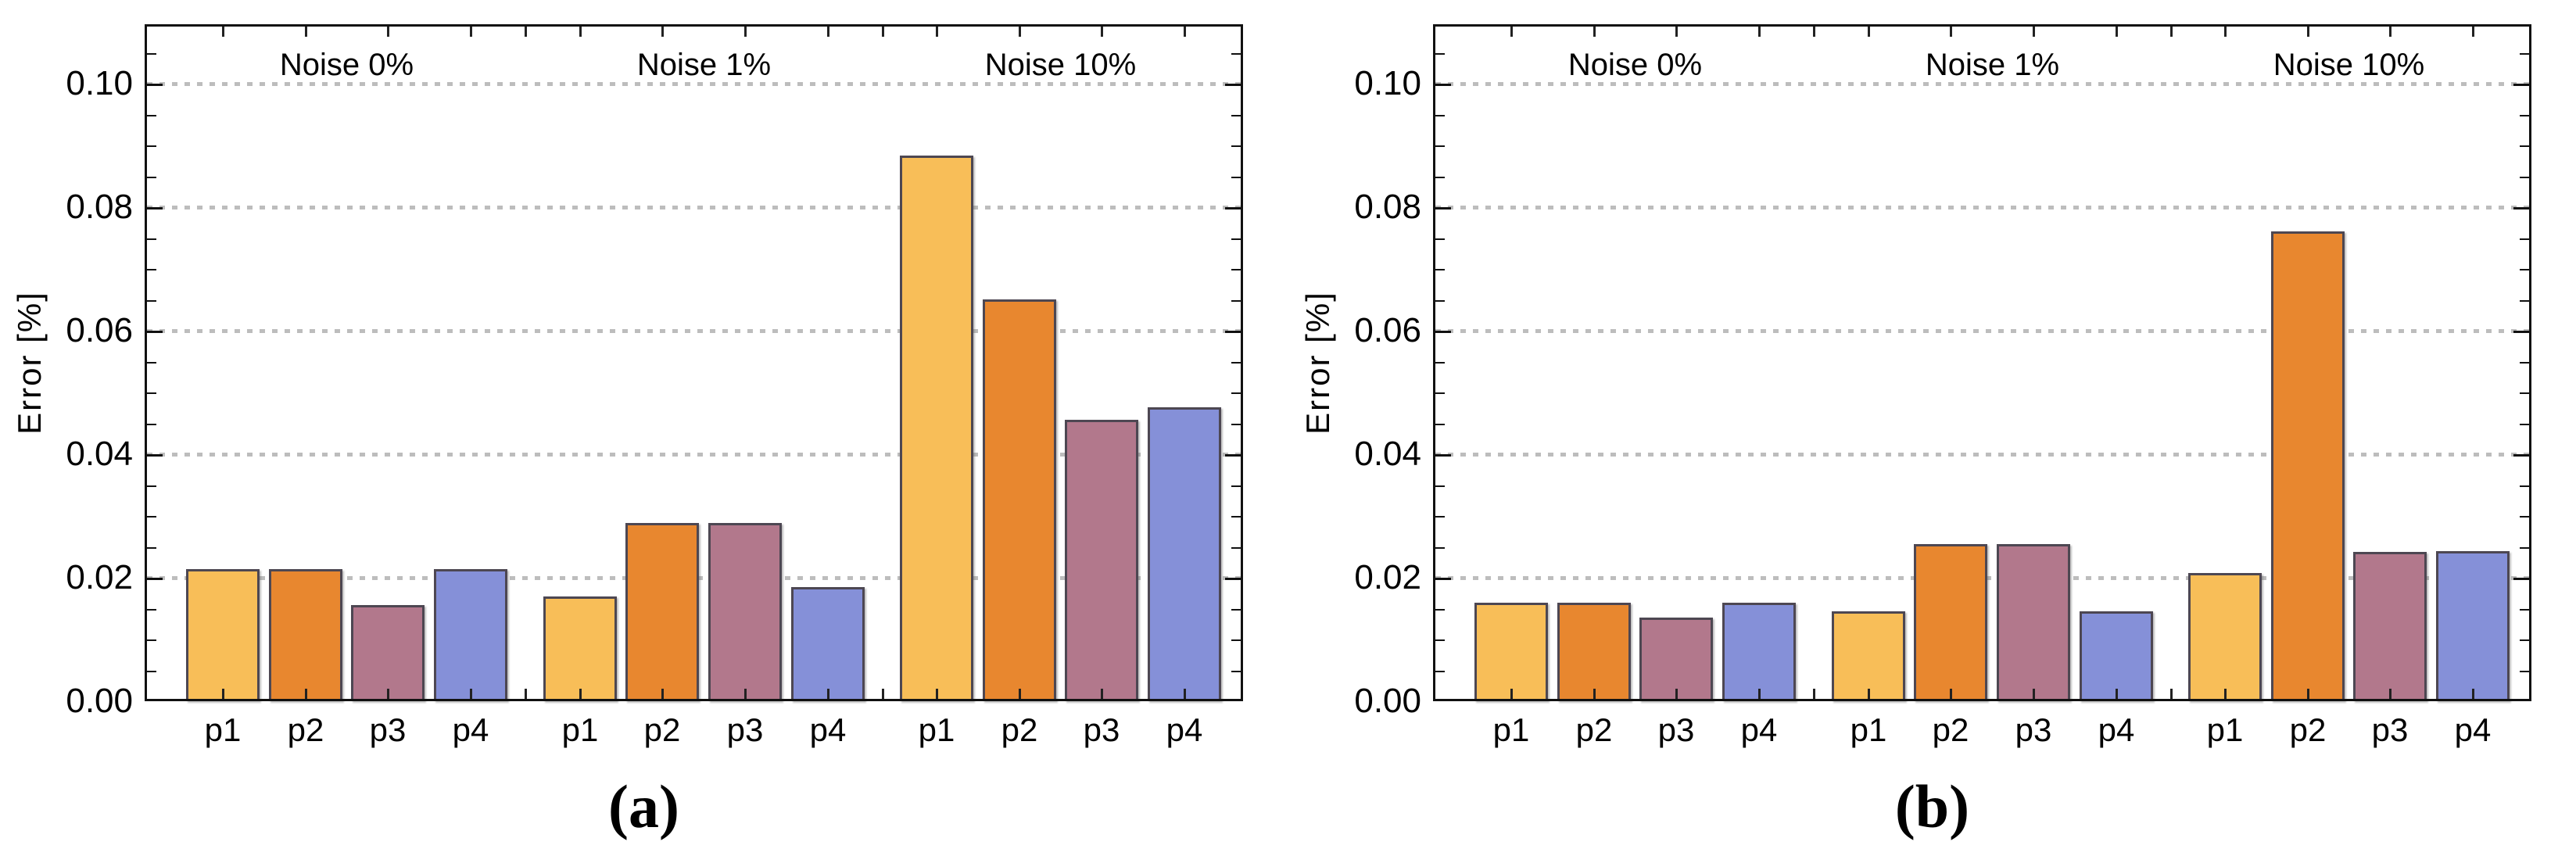 Image resolution: width=2576 pixels, height=856 pixels. Describe the element at coordinates (1594, 652) in the screenshot. I see `bar-p2-group0` at that location.